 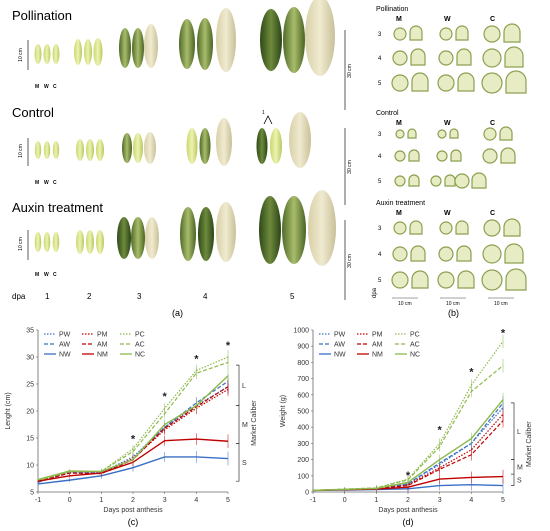 I want to click on y-tick-label: 200, so click(x=303, y=460).